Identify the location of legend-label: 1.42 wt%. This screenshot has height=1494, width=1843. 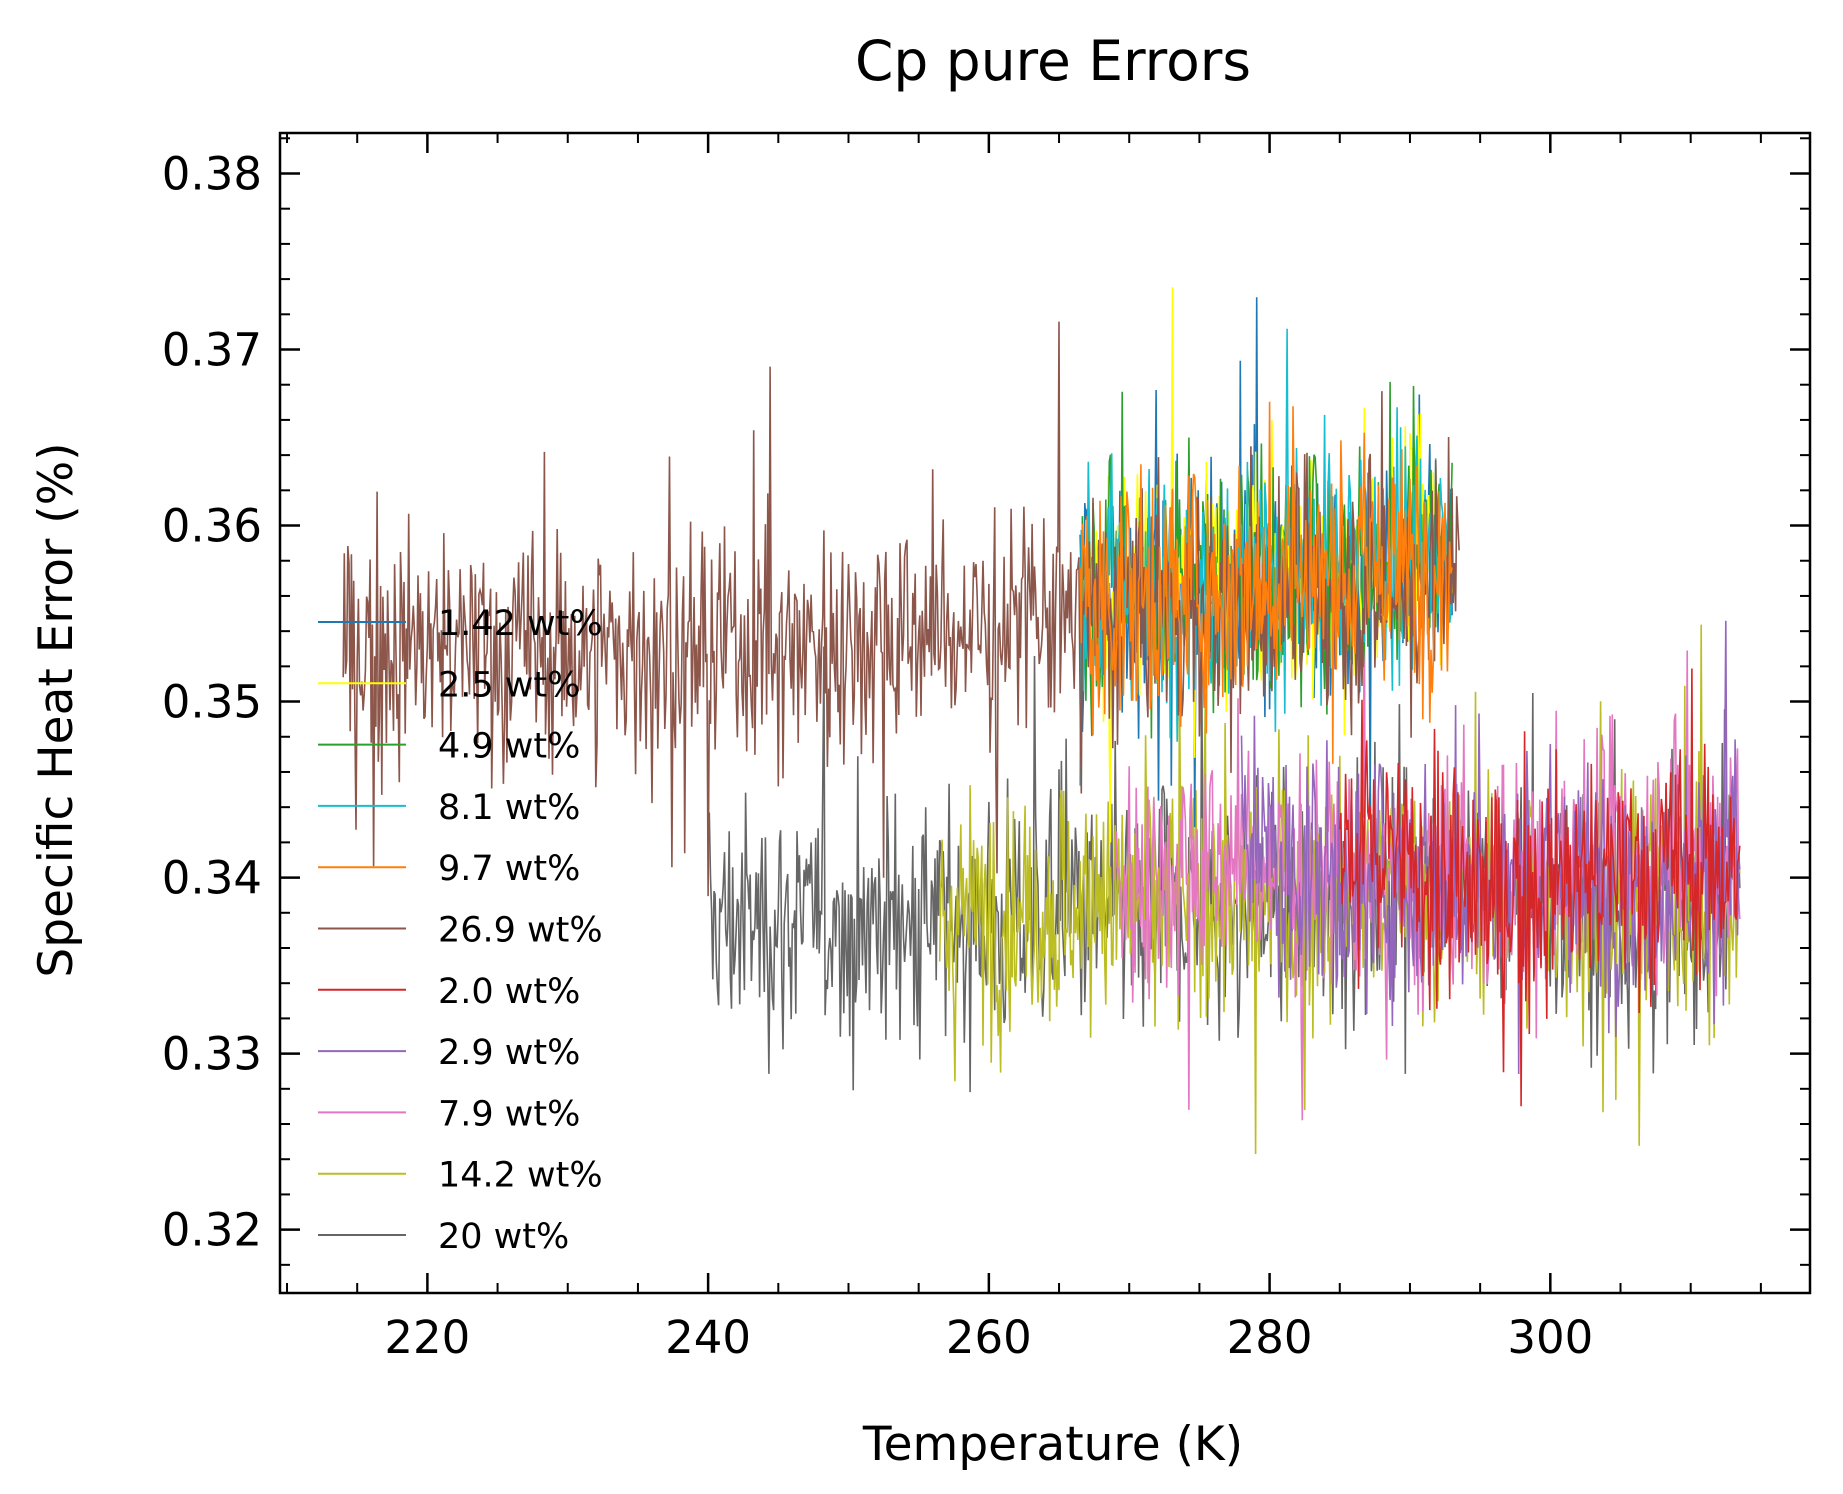
(520, 624).